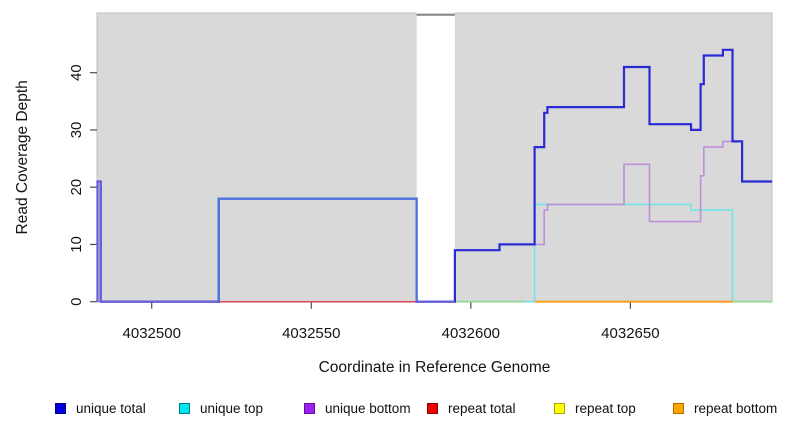 This screenshot has height=432, width=792. Describe the element at coordinates (76, 130) in the screenshot. I see `y-tick-label: 30` at that location.